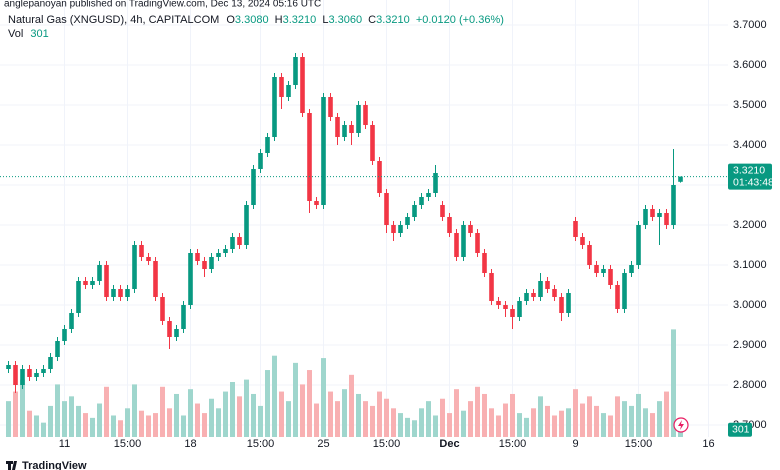 Image resolution: width=780 pixels, height=470 pixels. Describe the element at coordinates (15, 34) in the screenshot. I see `volume-key: Vol` at that location.